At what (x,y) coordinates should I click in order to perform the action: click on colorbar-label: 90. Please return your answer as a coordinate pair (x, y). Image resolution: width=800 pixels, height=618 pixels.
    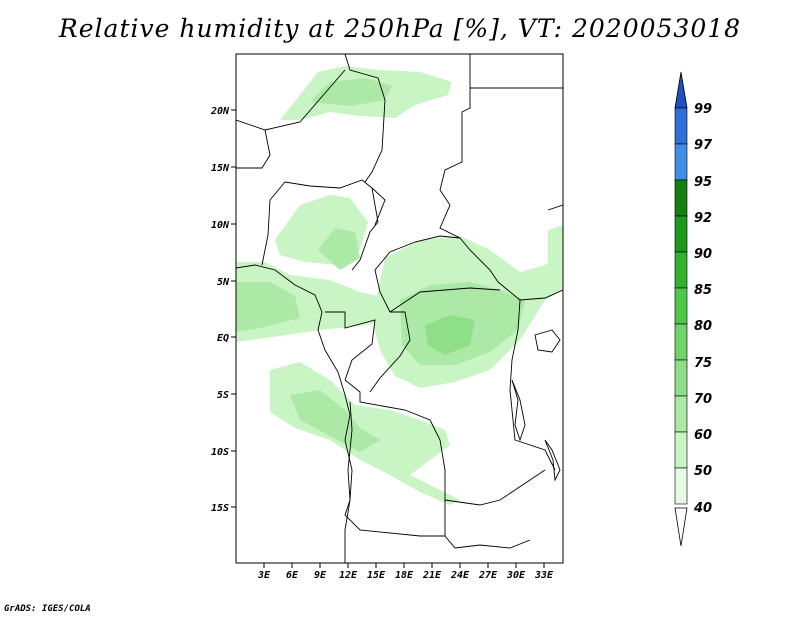
    Looking at the image, I should click on (703, 254).